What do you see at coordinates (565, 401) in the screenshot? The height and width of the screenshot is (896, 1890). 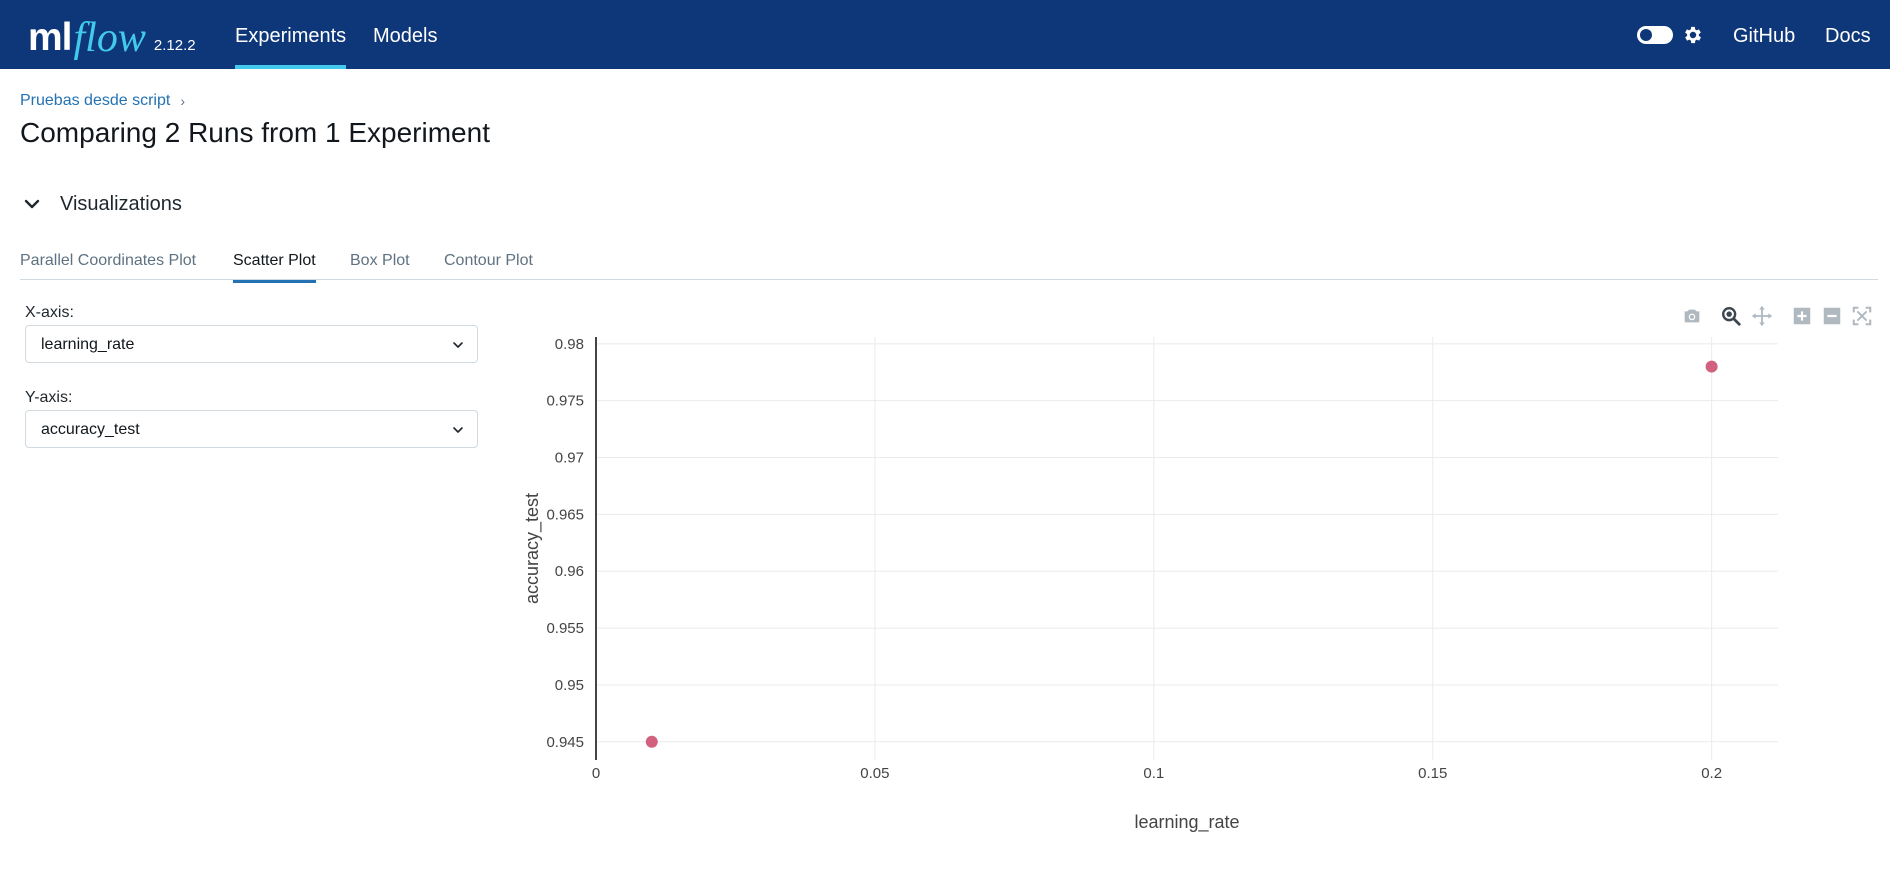 I see `y-tick-label: 0.975` at bounding box center [565, 401].